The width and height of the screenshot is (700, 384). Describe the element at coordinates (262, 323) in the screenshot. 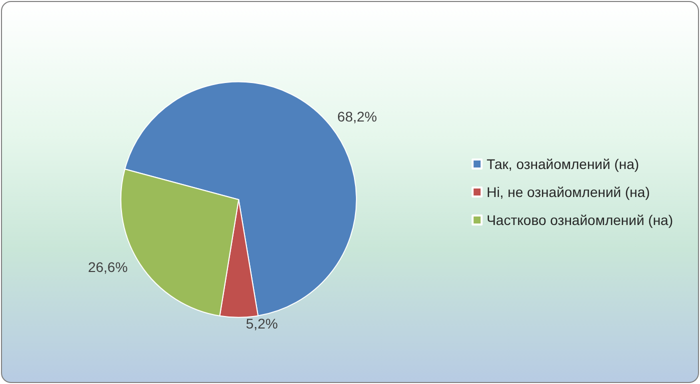

I see `data-label: 5,2%` at that location.